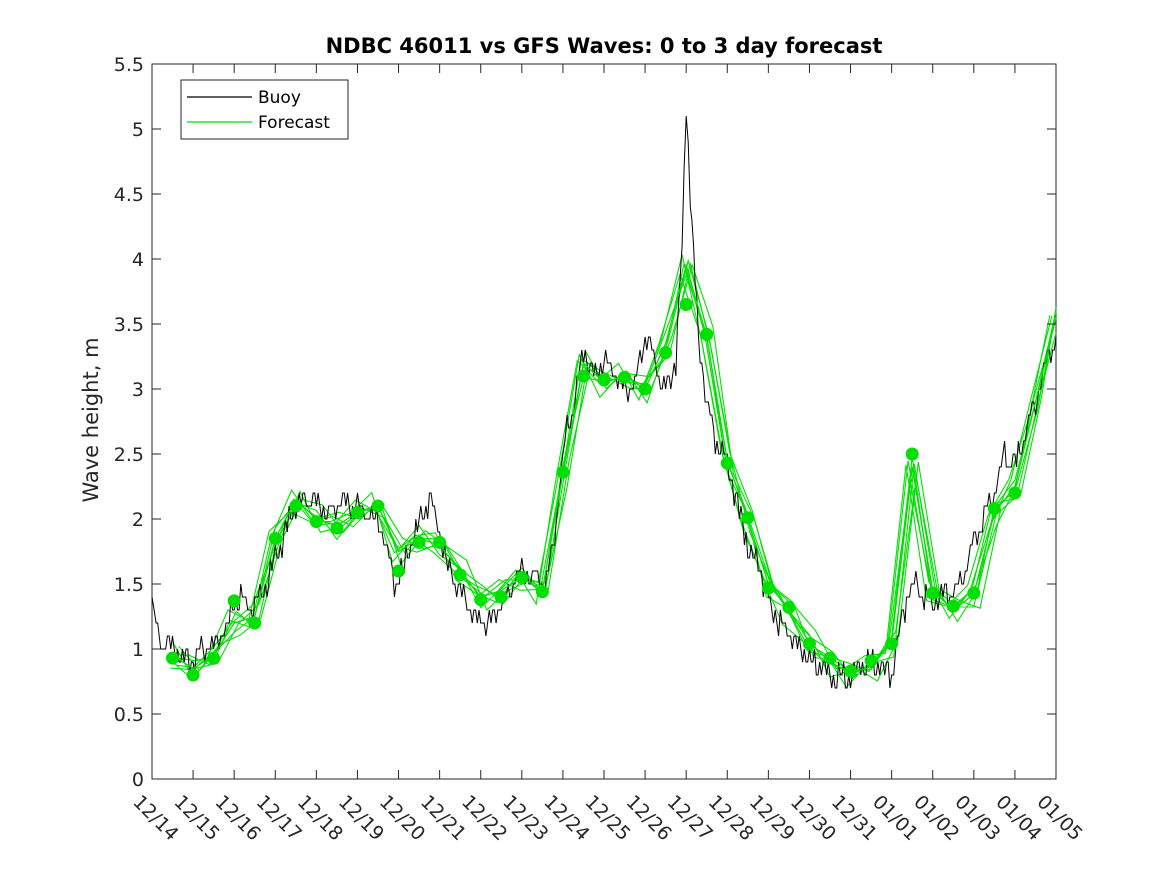  I want to click on y-tick-label: 1.5, so click(129, 585).